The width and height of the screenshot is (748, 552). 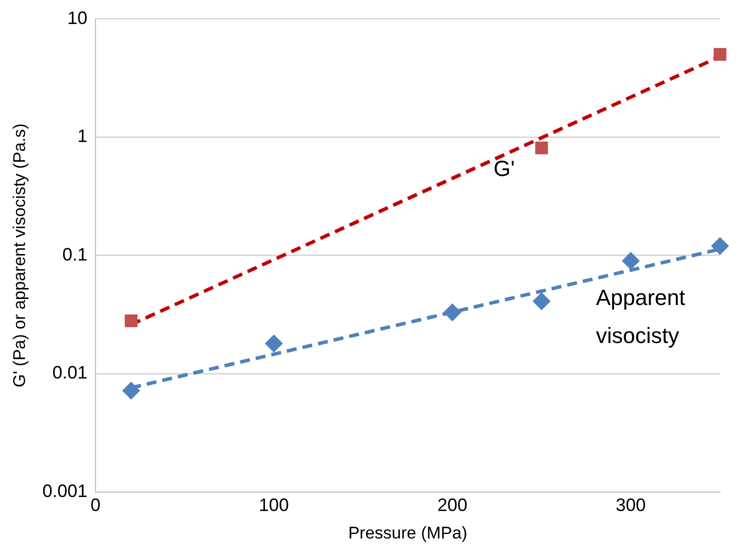 I want to click on y-tick-label: 1, so click(x=82, y=136).